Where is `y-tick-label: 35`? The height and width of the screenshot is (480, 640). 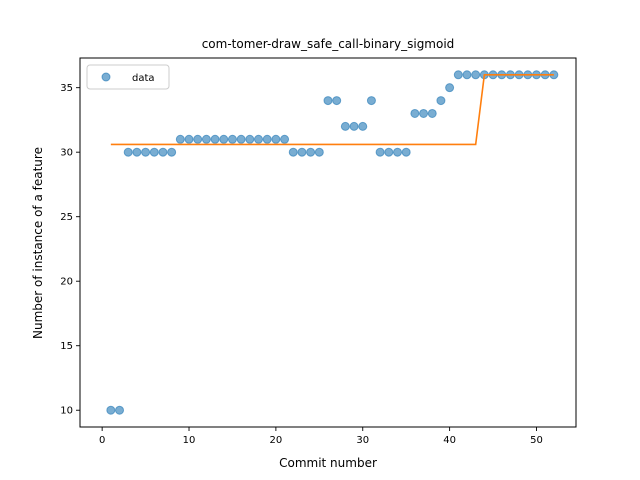
y-tick-label: 35 is located at coordinates (66, 88).